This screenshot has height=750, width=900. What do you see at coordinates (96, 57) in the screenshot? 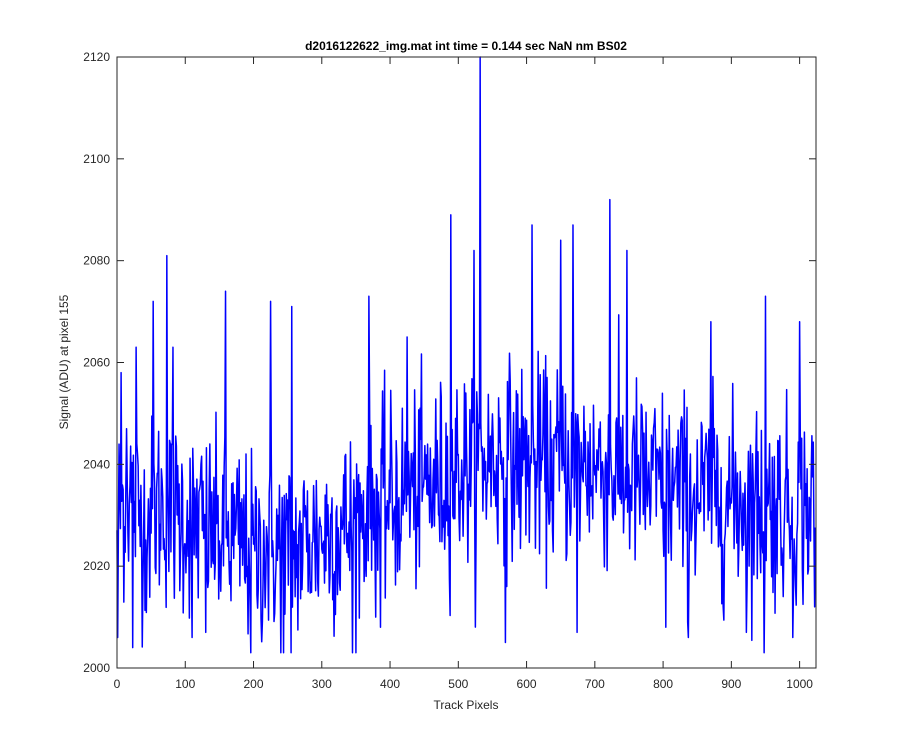
I see `y-tick-label: 2120` at bounding box center [96, 57].